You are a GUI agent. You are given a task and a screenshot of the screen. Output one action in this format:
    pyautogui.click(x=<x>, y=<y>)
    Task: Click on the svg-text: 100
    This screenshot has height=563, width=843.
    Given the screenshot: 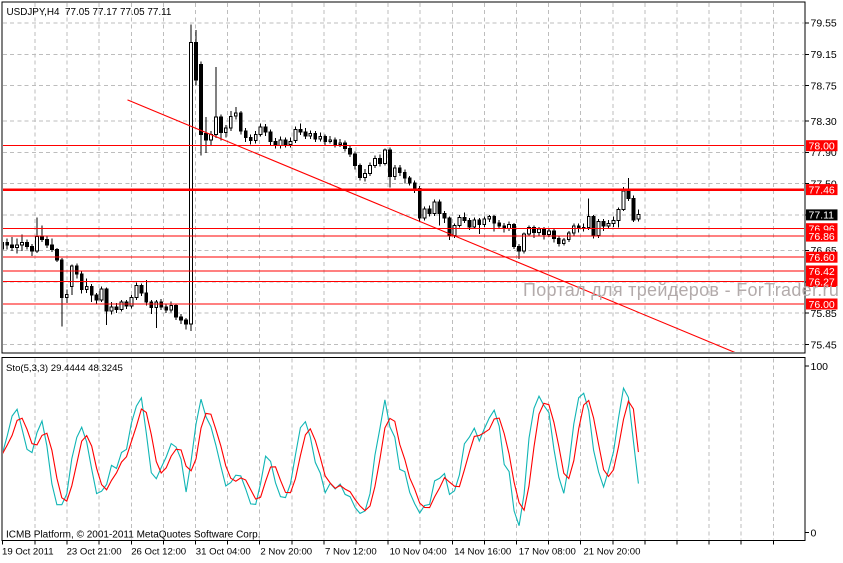 What is the action you would take?
    pyautogui.click(x=820, y=367)
    